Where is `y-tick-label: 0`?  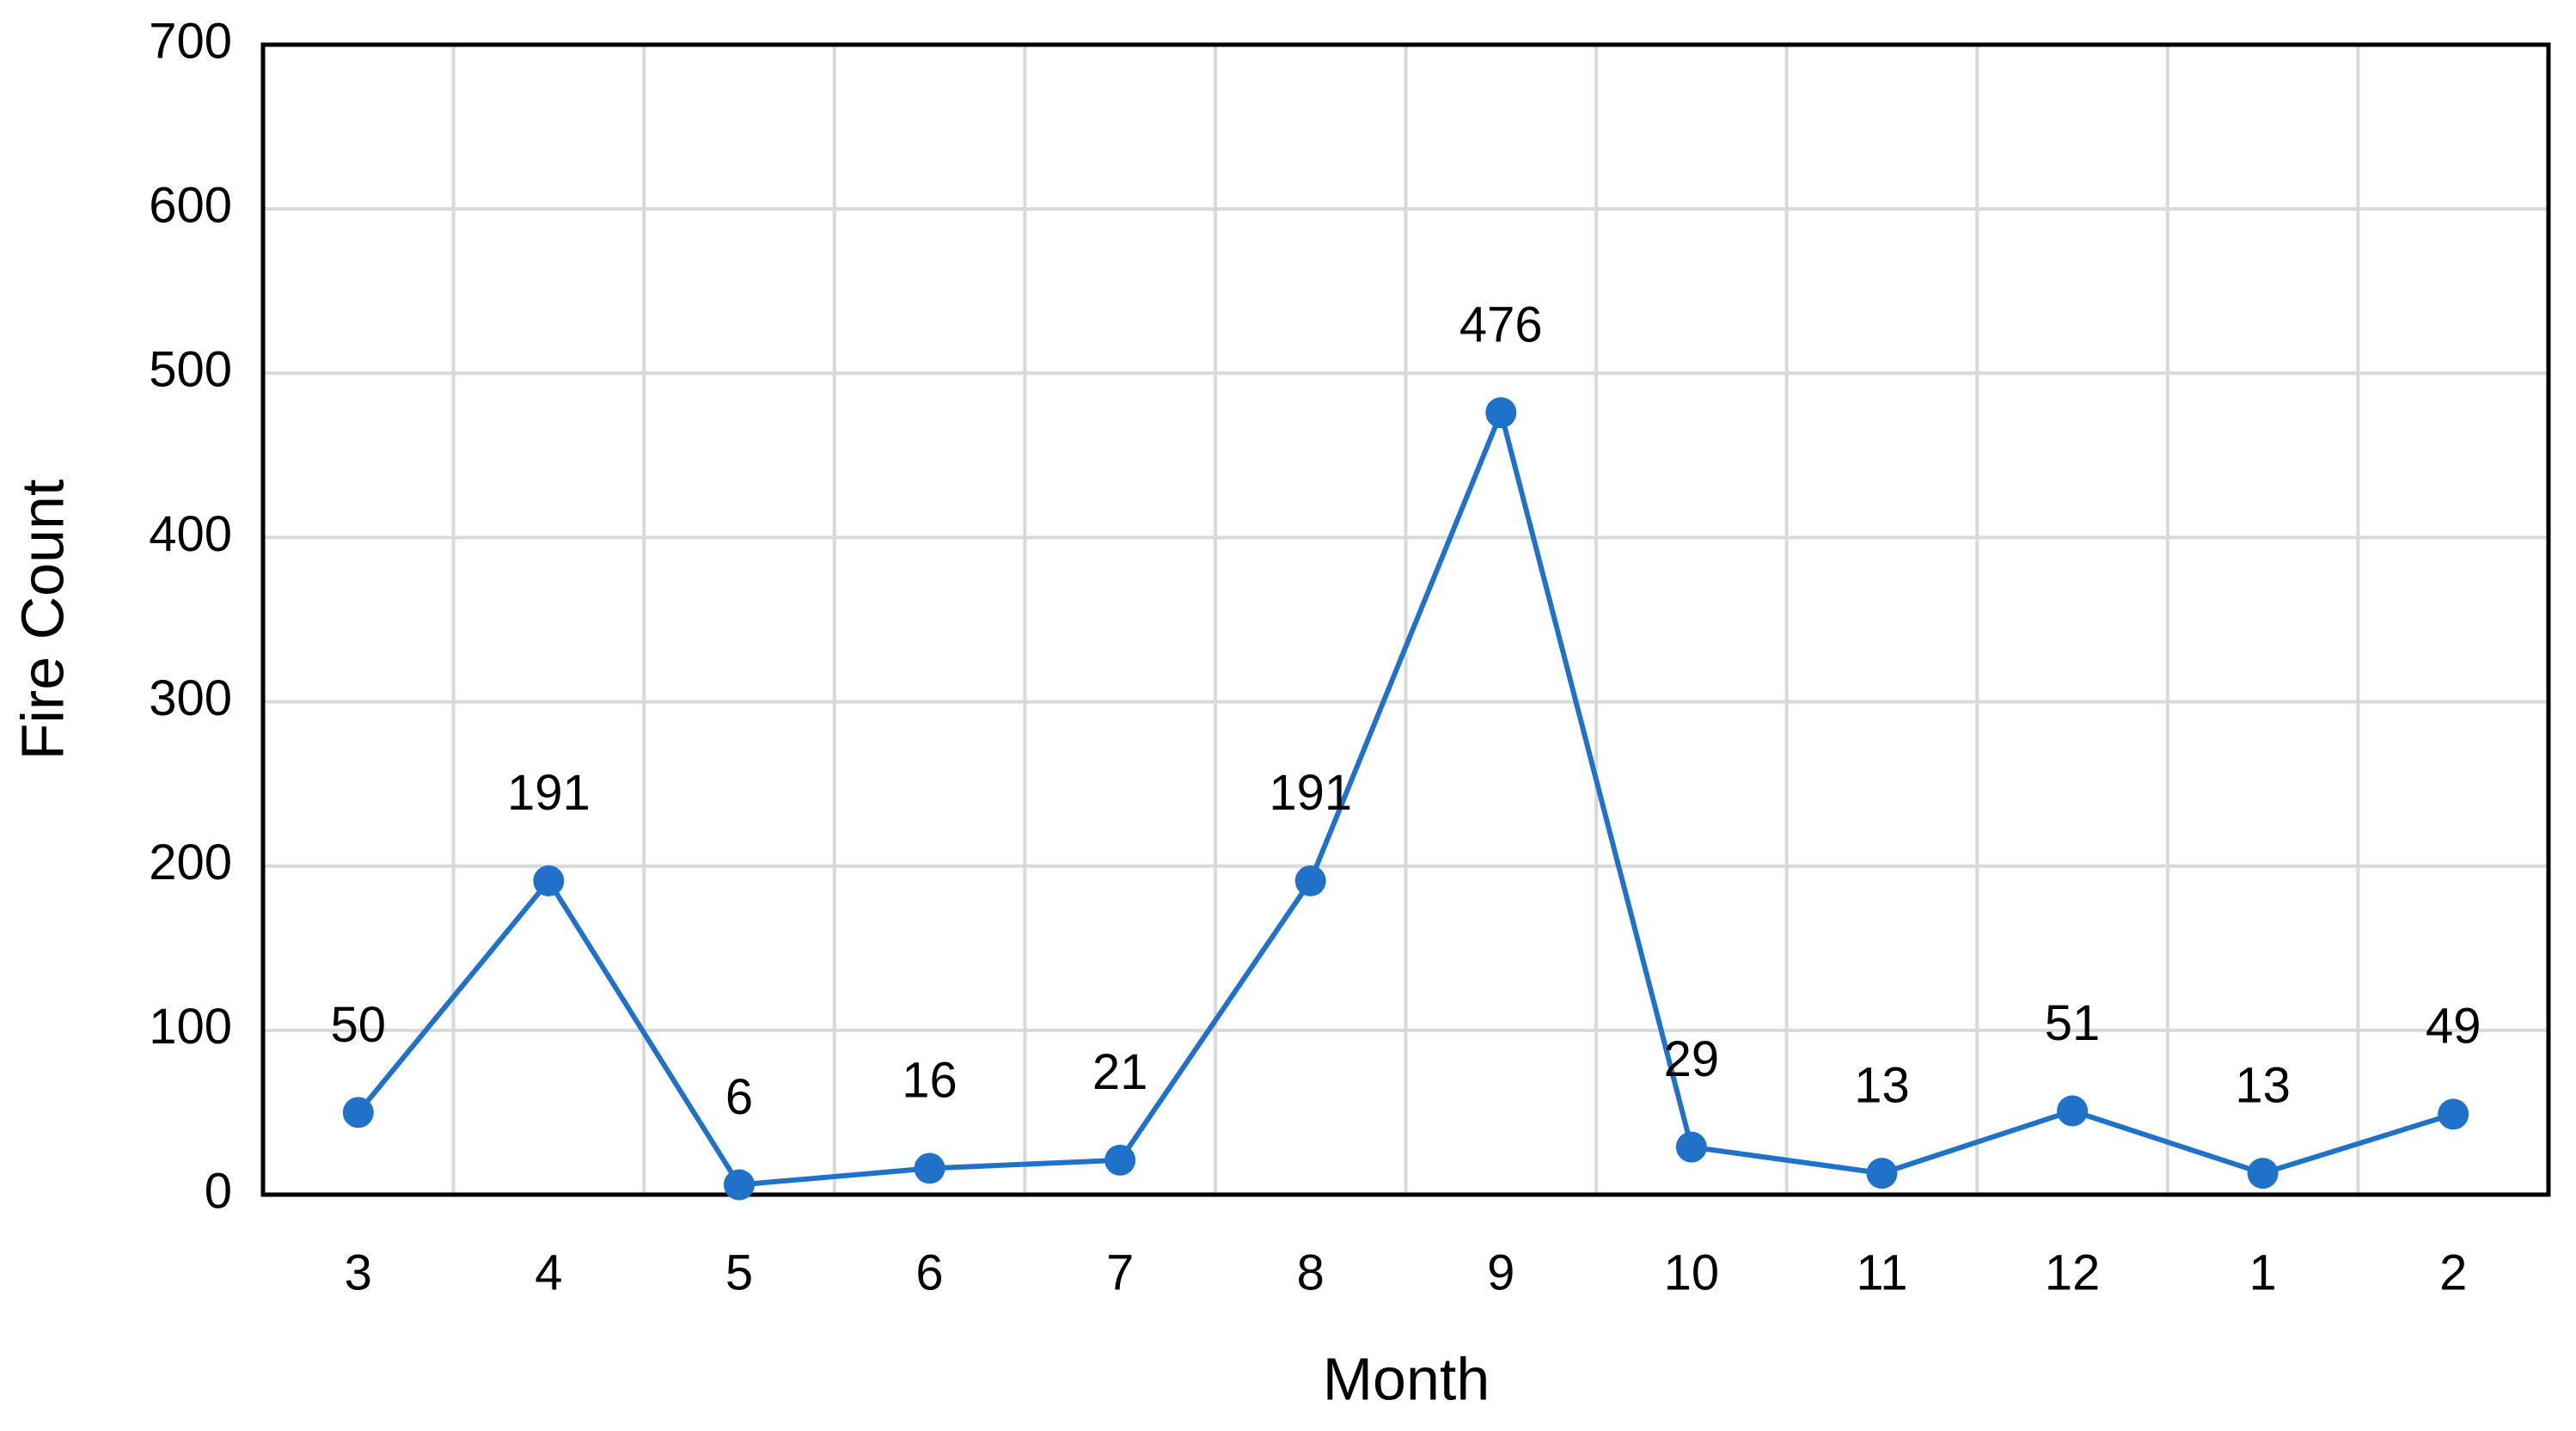
y-tick-label: 0 is located at coordinates (218, 1191).